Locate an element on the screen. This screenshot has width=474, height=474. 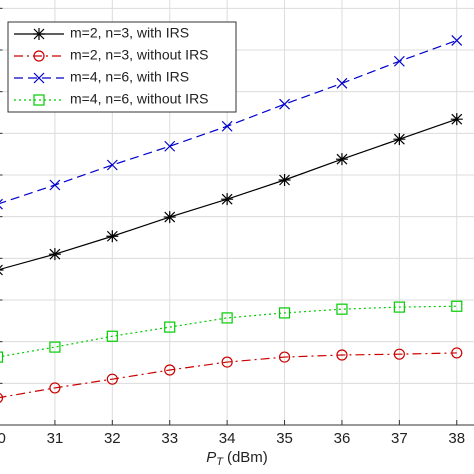
legend-label: m=2, n=3, without IRS is located at coordinates (139, 55).